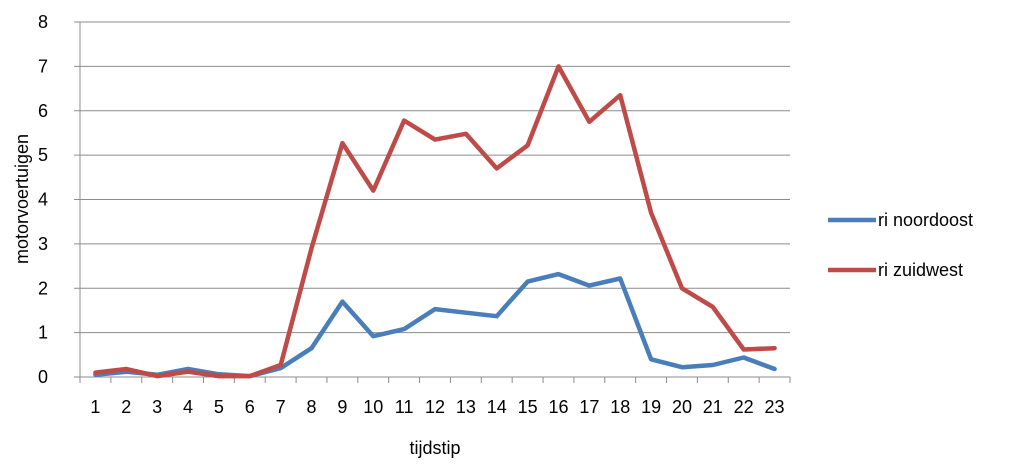 The width and height of the screenshot is (1018, 466). What do you see at coordinates (920, 270) in the screenshot?
I see `legend-label: ri zuidwest` at bounding box center [920, 270].